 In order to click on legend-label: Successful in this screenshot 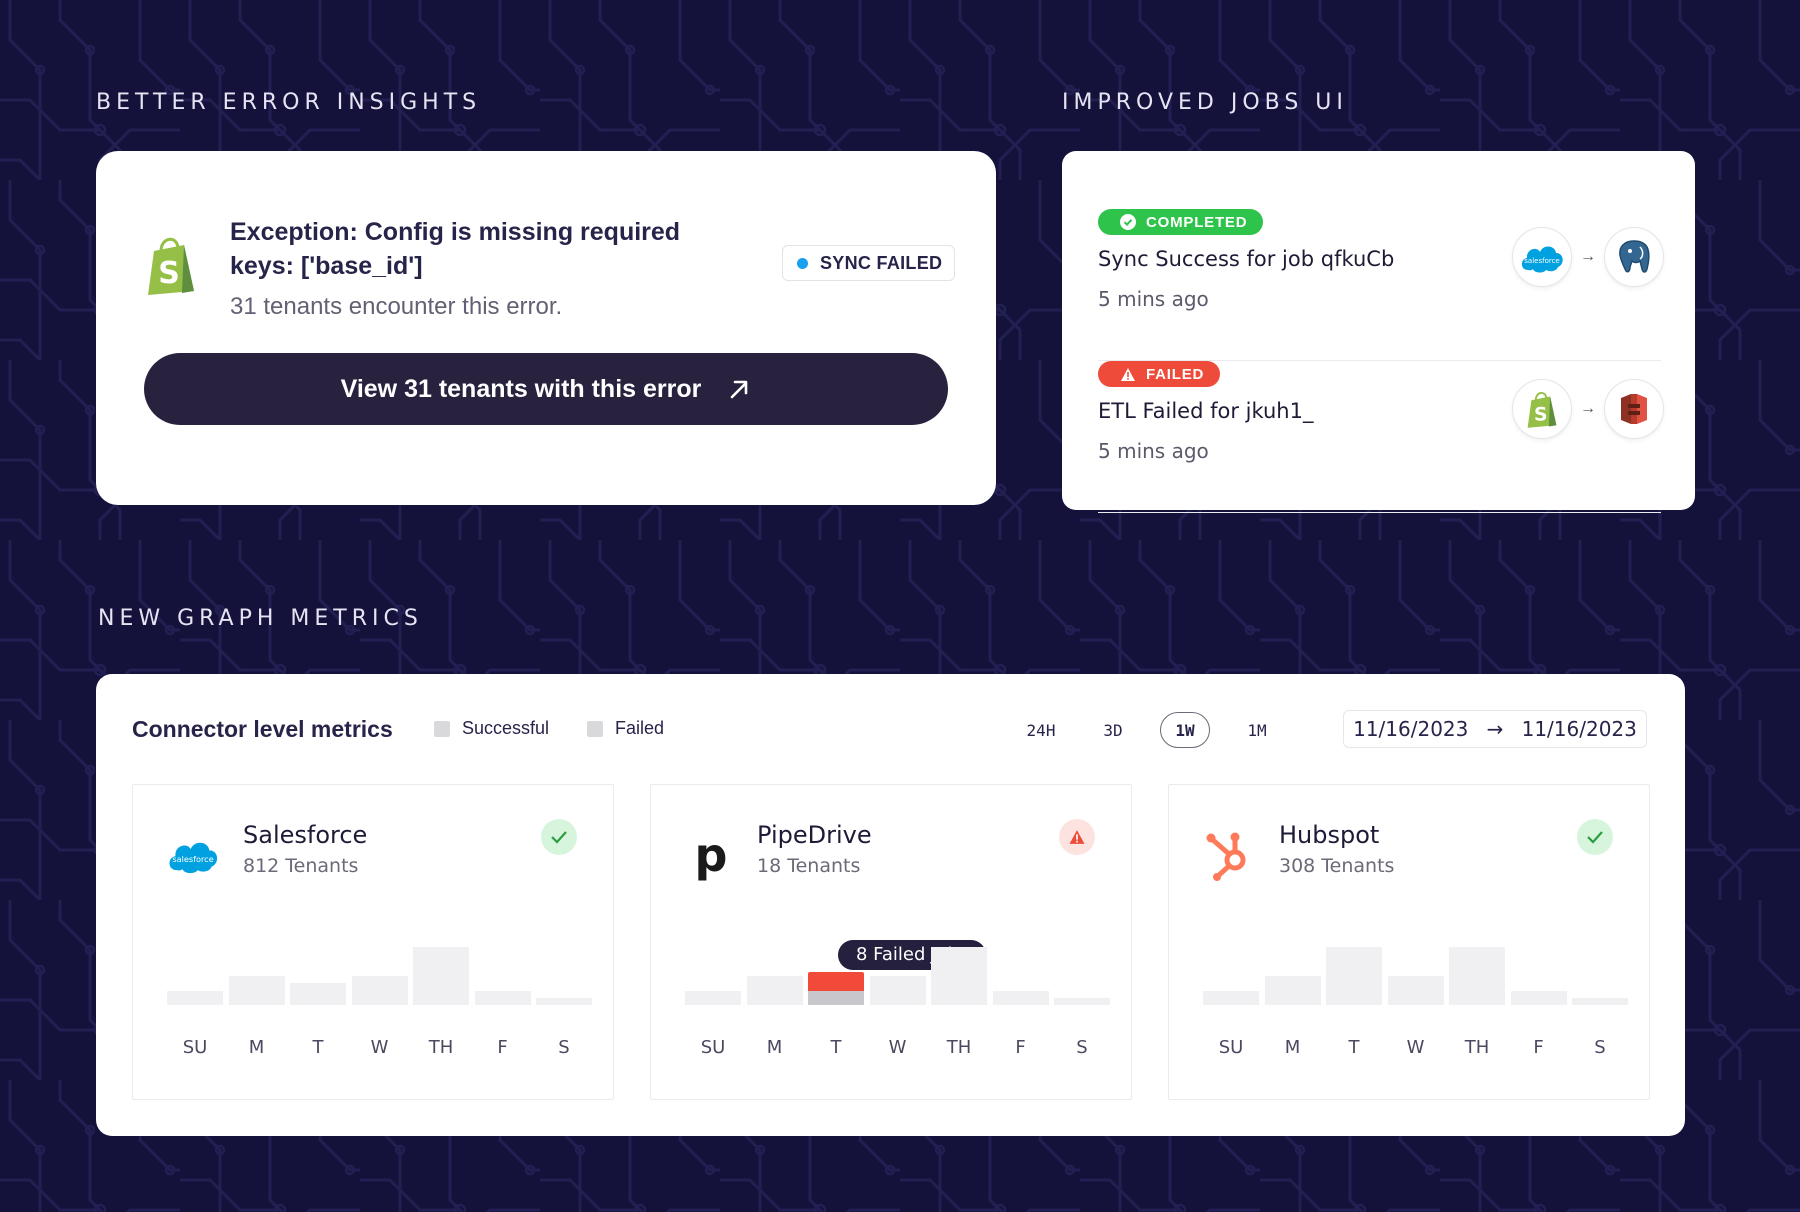, I will do `click(506, 728)`.